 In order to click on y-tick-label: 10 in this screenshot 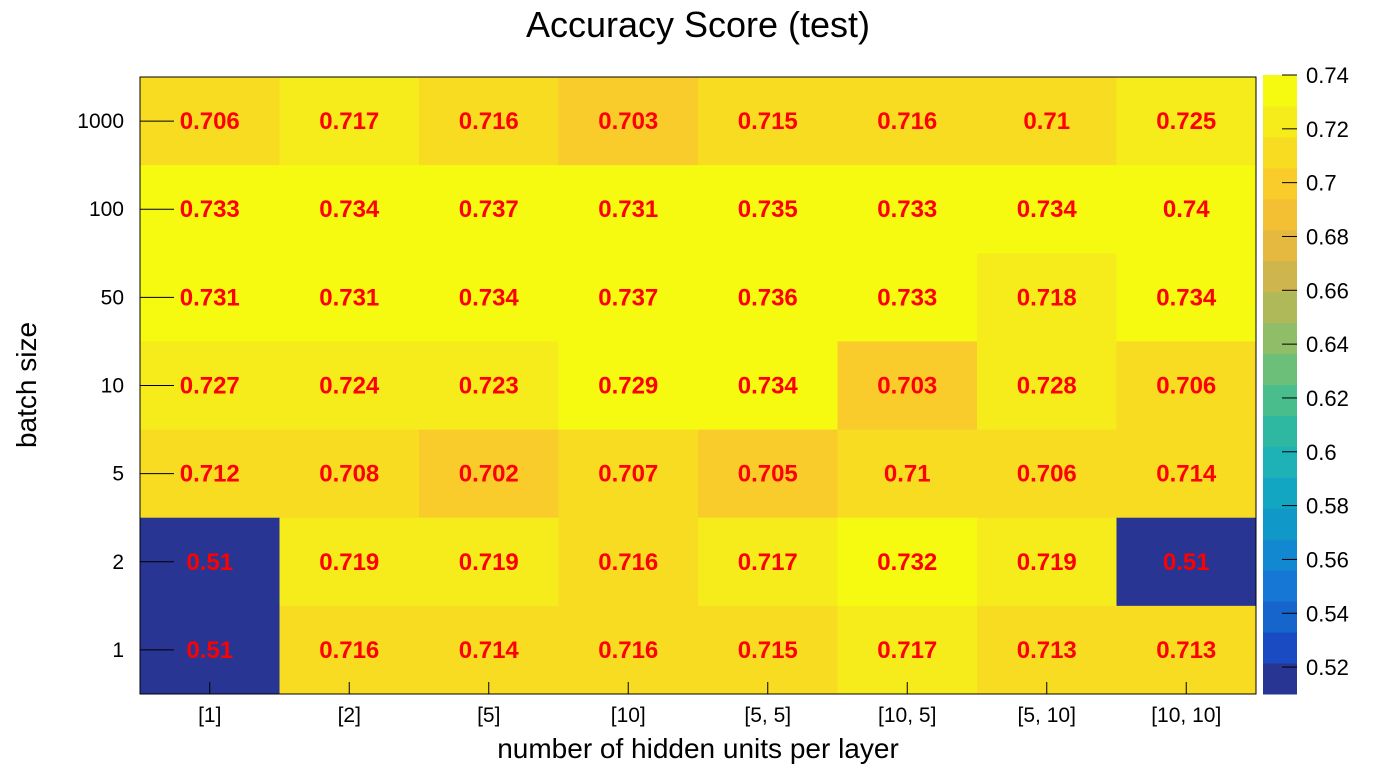, I will do `click(112, 386)`.